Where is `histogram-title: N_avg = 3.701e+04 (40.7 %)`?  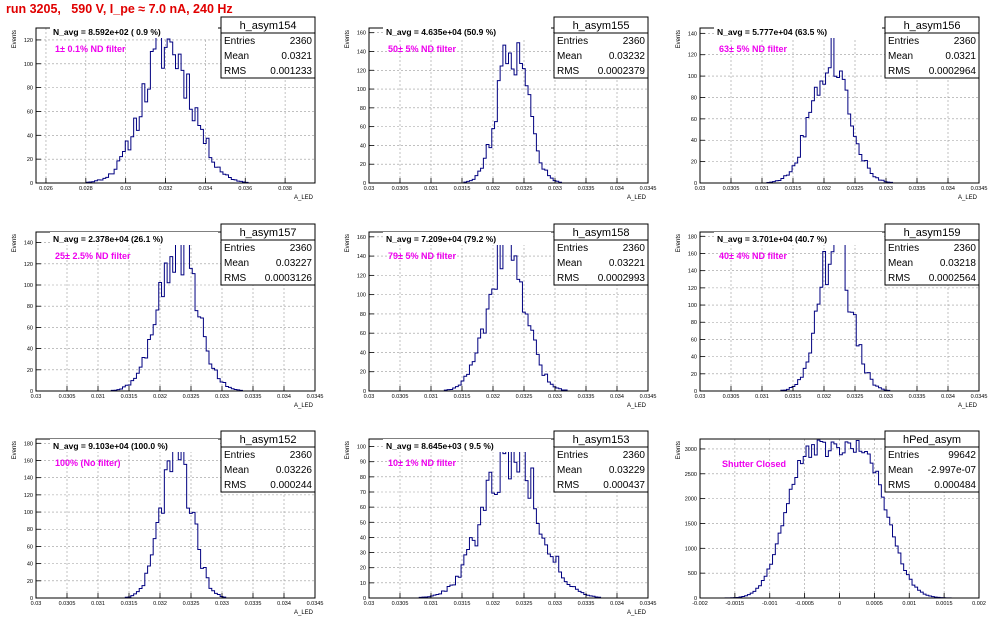 histogram-title: N_avg = 3.701e+04 (40.7 %) is located at coordinates (772, 239).